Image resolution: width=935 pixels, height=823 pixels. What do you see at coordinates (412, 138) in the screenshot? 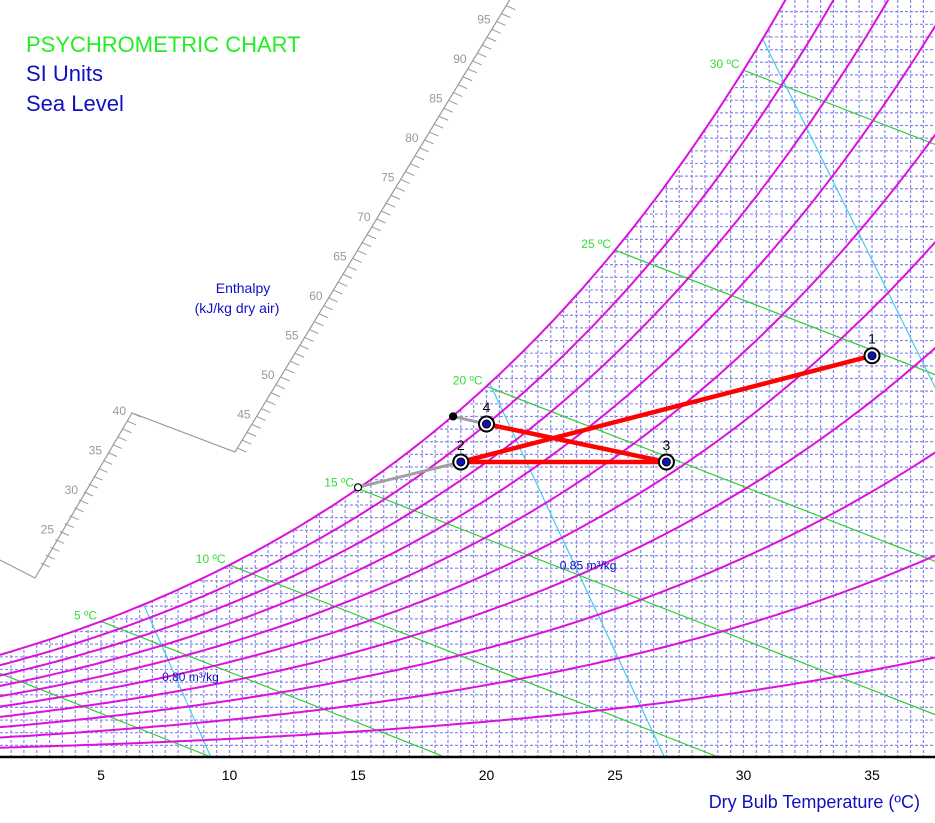
I see `enthalpy-label: 80` at bounding box center [412, 138].